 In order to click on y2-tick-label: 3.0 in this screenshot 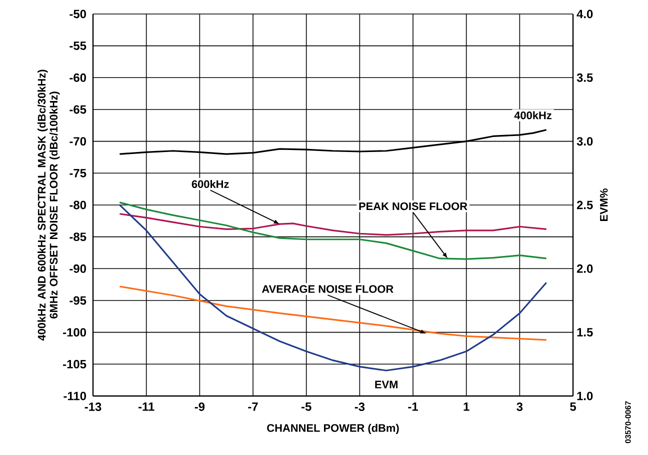, I will do `click(584, 141)`.